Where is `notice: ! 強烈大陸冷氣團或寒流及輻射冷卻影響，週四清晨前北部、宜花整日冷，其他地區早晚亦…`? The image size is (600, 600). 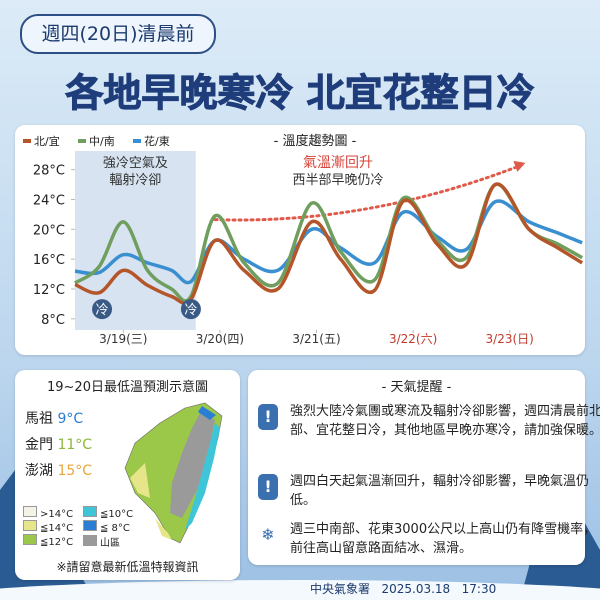 notice: ! 強烈大陸冷氣團或寒流及輻射冷卻影響，週四清晨前北部、宜花整日冷，其他地區早晚亦… is located at coordinates (429, 421).